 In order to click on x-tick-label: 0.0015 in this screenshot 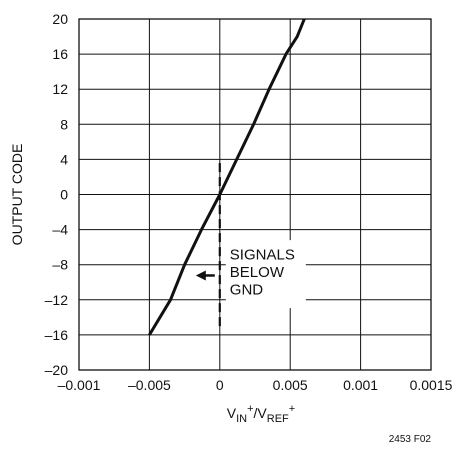, I will do `click(431, 385)`.